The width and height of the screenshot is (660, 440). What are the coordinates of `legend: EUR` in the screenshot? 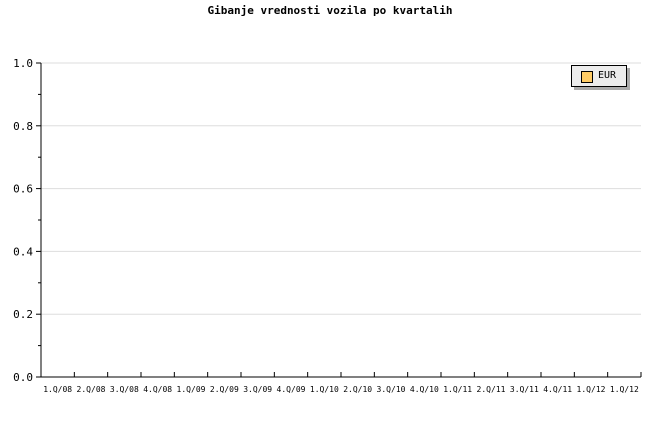 It's located at (599, 76).